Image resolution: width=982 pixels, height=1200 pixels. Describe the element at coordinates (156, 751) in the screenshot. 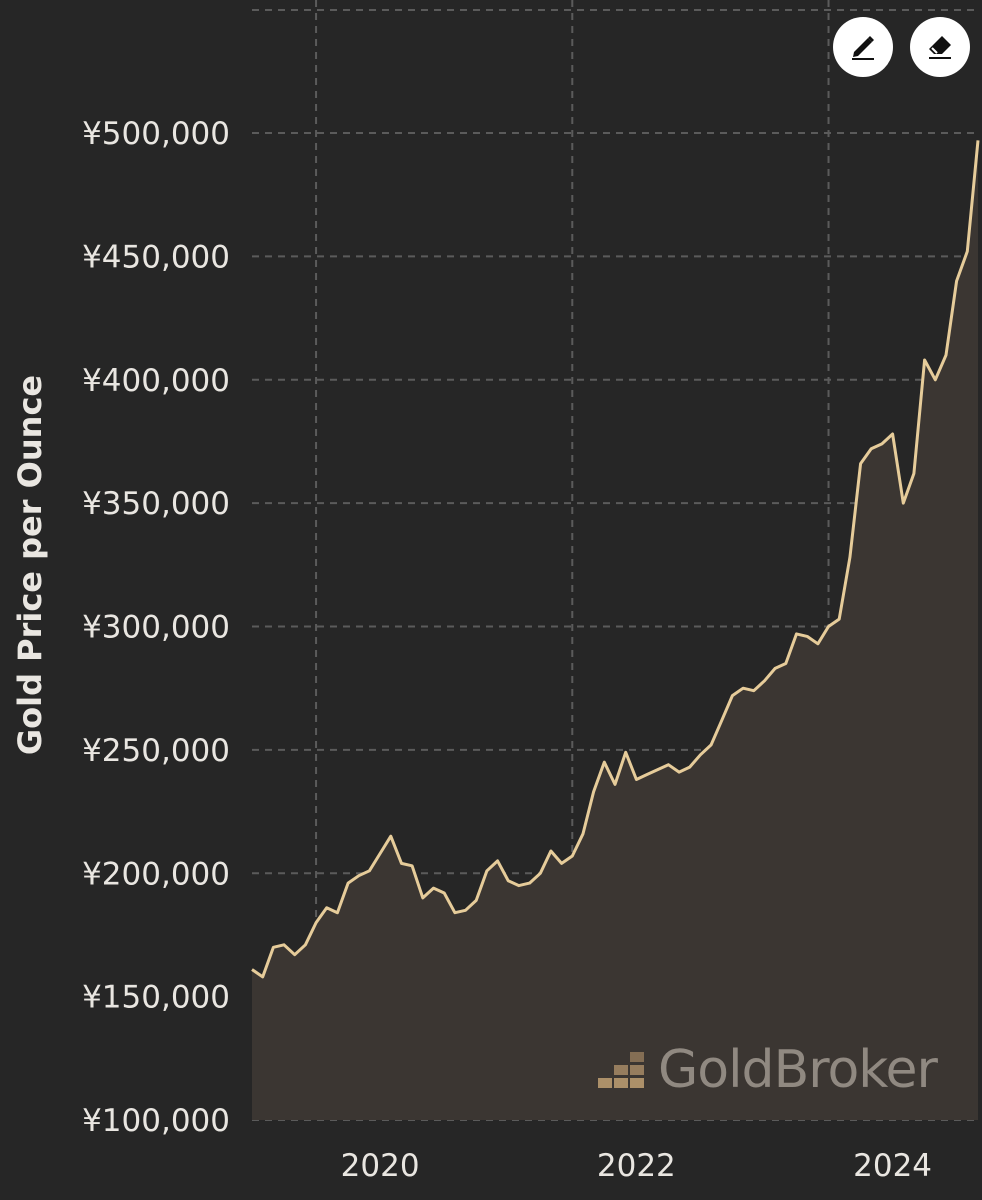

I see `y-tick-label: ¥250,000` at that location.